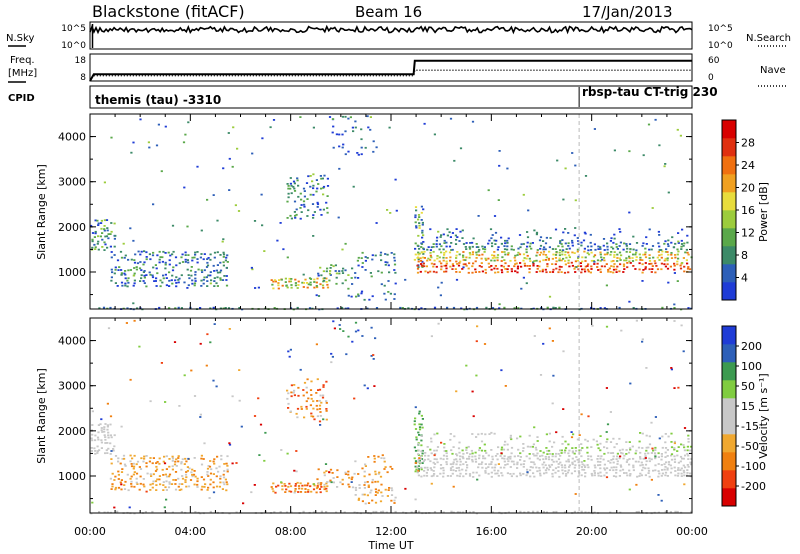 The width and height of the screenshot is (800, 554). Describe the element at coordinates (750, 426) in the screenshot. I see `colorbar-tick-label: -15` at that location.